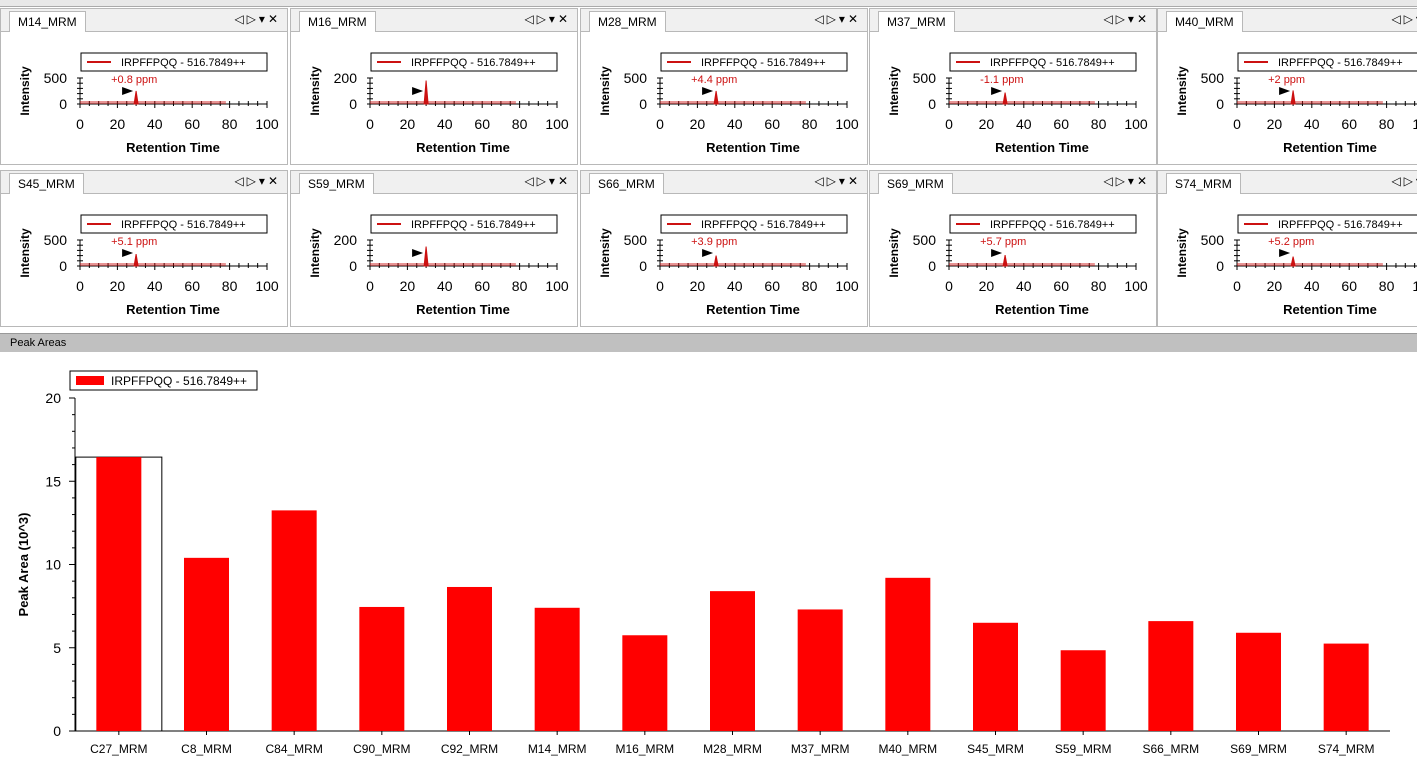  What do you see at coordinates (445, 286) in the screenshot?
I see `x-tick-label: 40` at bounding box center [445, 286].